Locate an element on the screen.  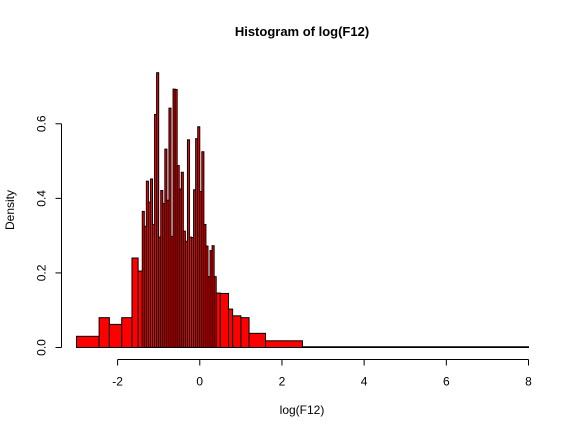
x-tick-label: -2 is located at coordinates (117, 382).